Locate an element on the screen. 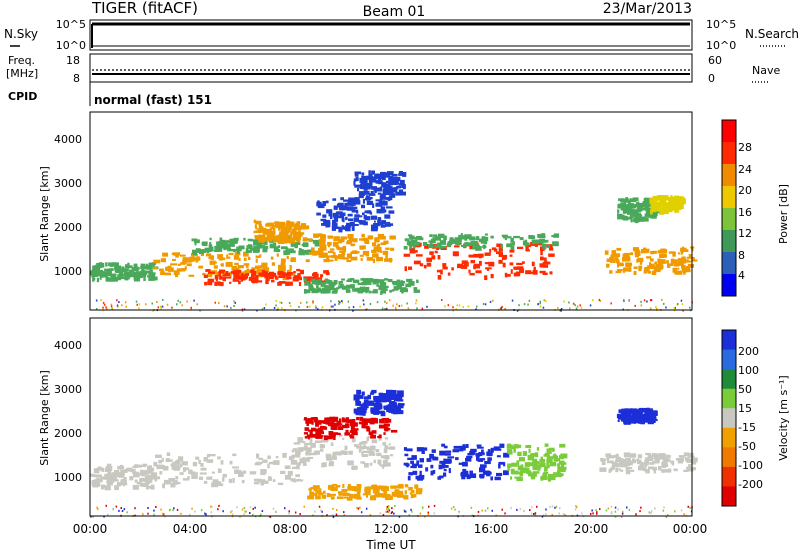 Image resolution: width=800 pixels, height=558 pixels. power-cbar-tick-12: 12 is located at coordinates (745, 233).